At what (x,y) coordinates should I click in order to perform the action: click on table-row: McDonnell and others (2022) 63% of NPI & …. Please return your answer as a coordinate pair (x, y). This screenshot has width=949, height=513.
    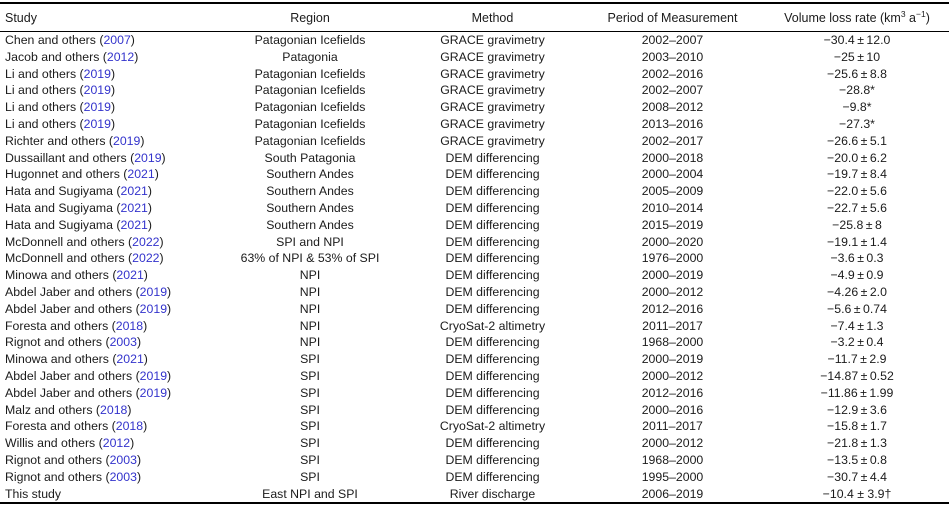
    Looking at the image, I should click on (474, 258).